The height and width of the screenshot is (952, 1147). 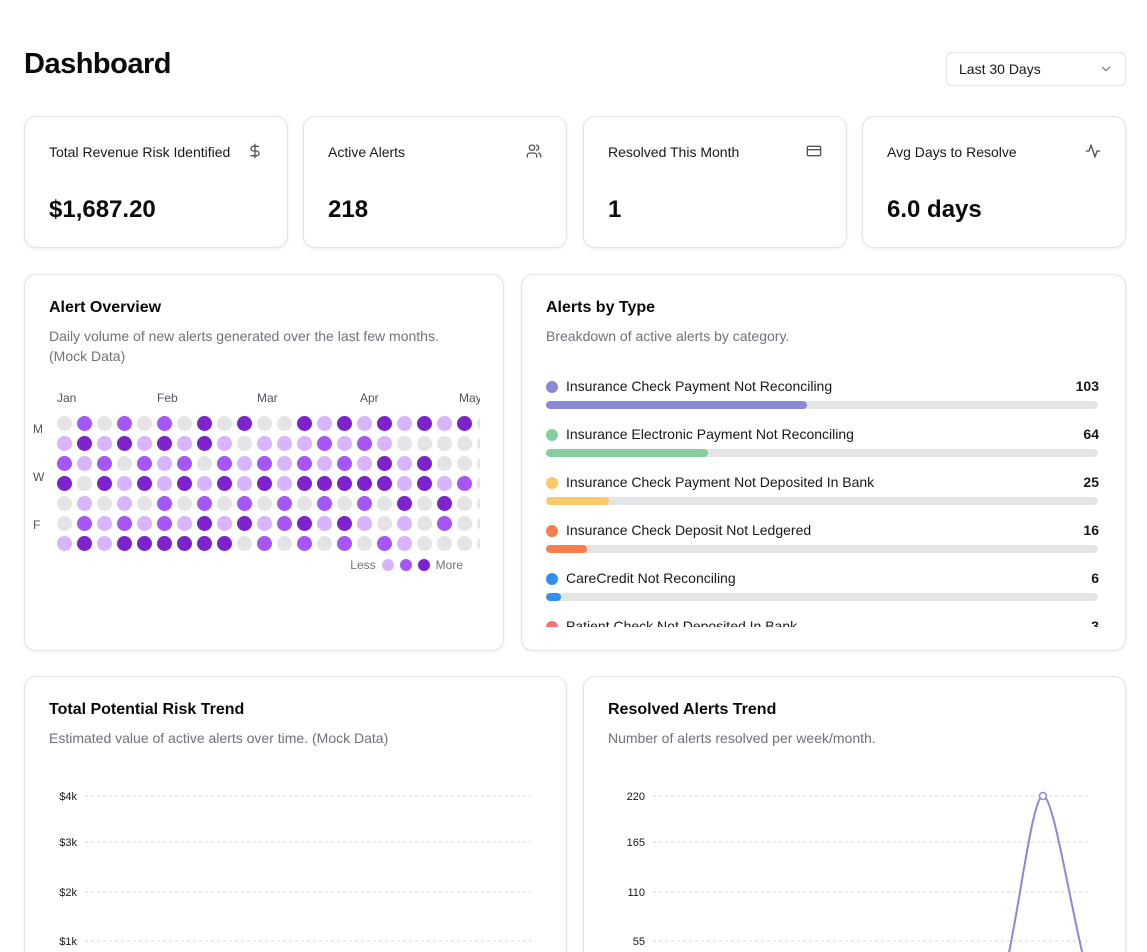 What do you see at coordinates (1093, 151) in the screenshot?
I see `activity-icon` at bounding box center [1093, 151].